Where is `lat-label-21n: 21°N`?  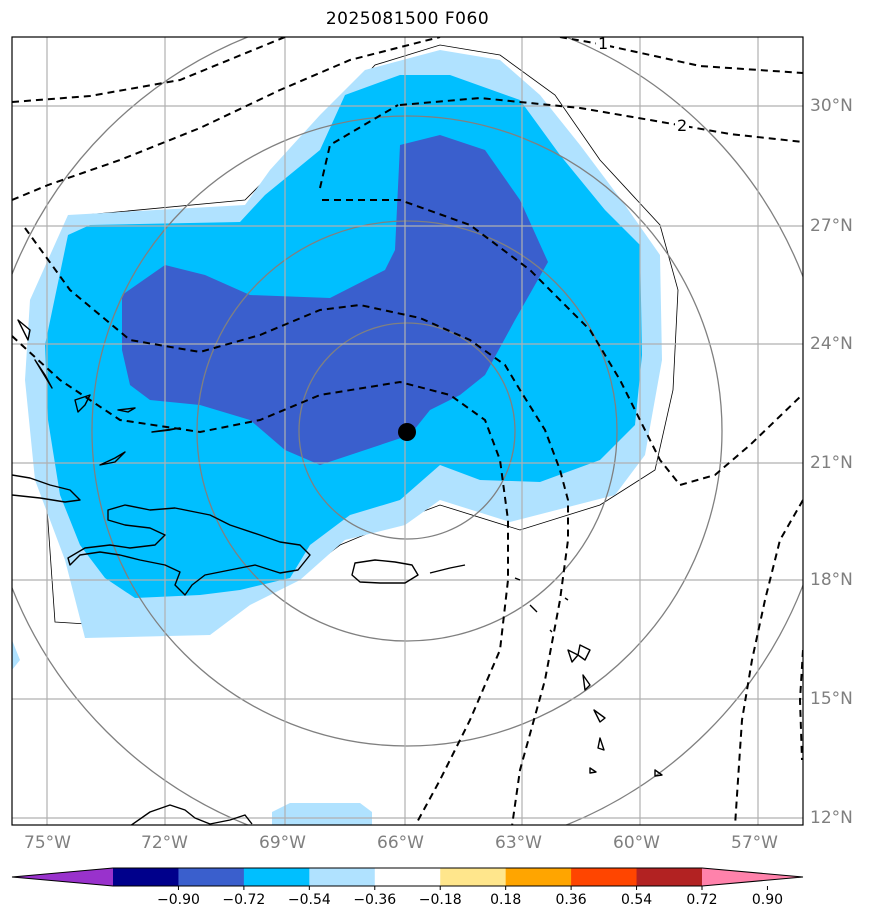 lat-label-21n: 21°N is located at coordinates (831, 463).